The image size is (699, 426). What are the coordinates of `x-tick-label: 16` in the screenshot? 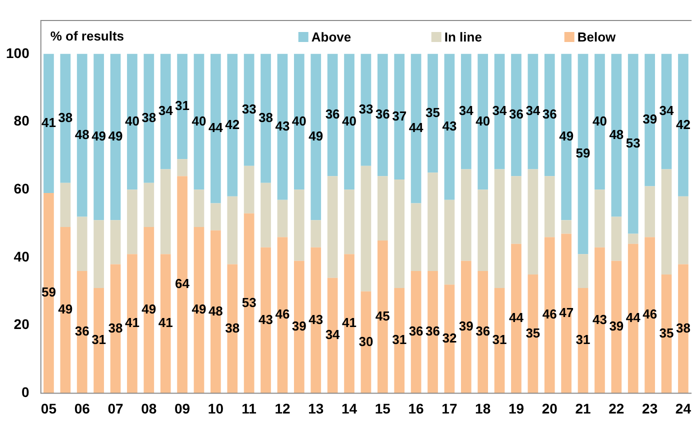 It's located at (416, 408).